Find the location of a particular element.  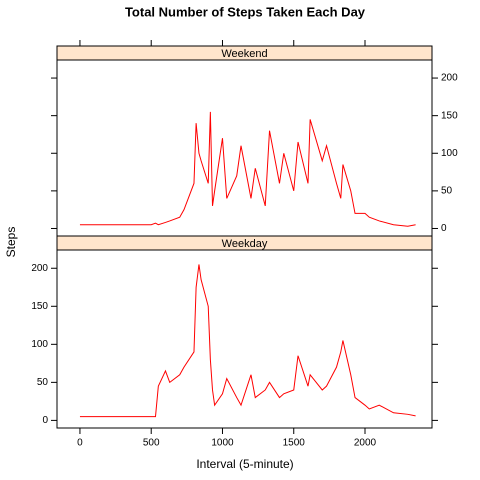

x-tick-label: 0 is located at coordinates (80, 443).